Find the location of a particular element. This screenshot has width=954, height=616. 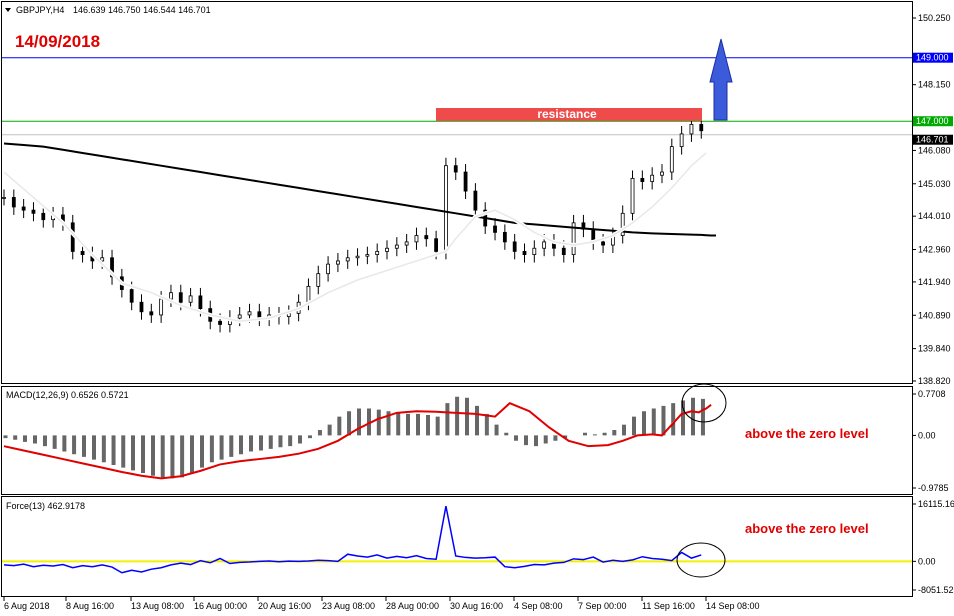

level-147-badge is located at coordinates (933, 121).